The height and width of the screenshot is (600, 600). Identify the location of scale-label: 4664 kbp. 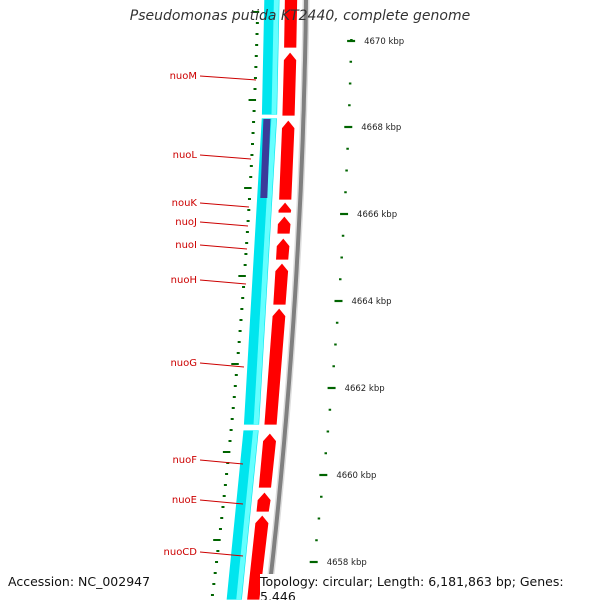
(371, 302).